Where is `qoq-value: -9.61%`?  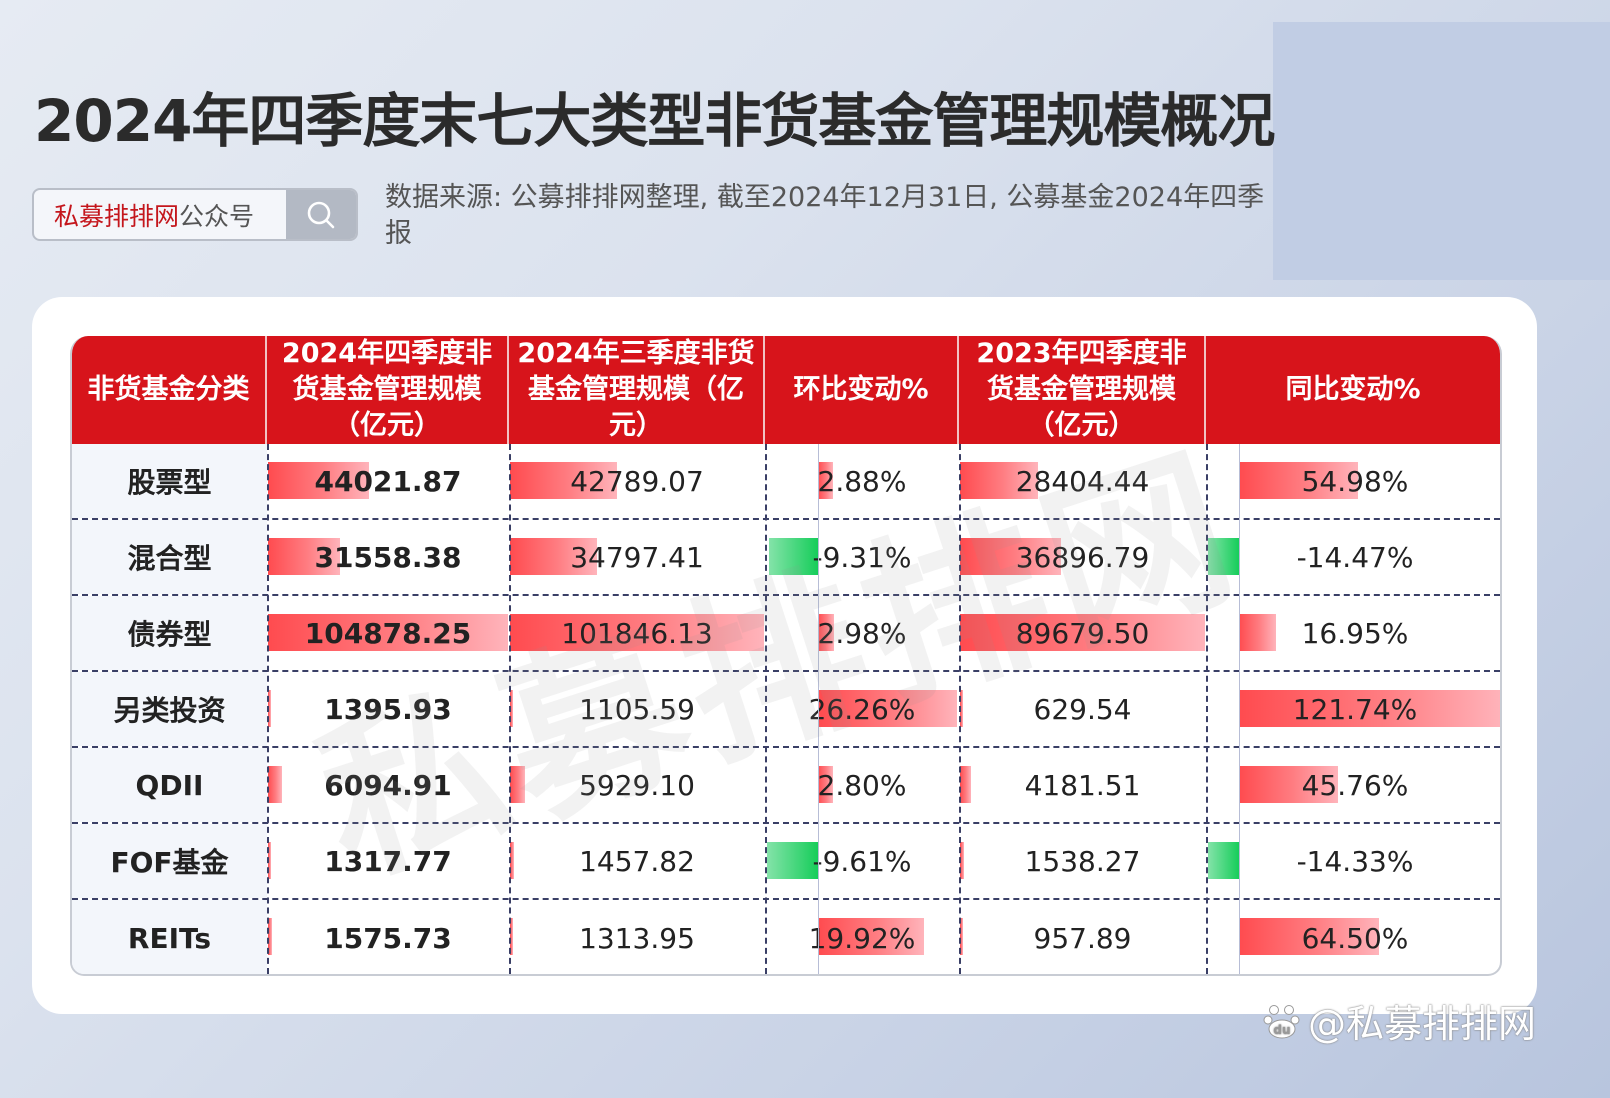 qoq-value: -9.61% is located at coordinates (862, 861).